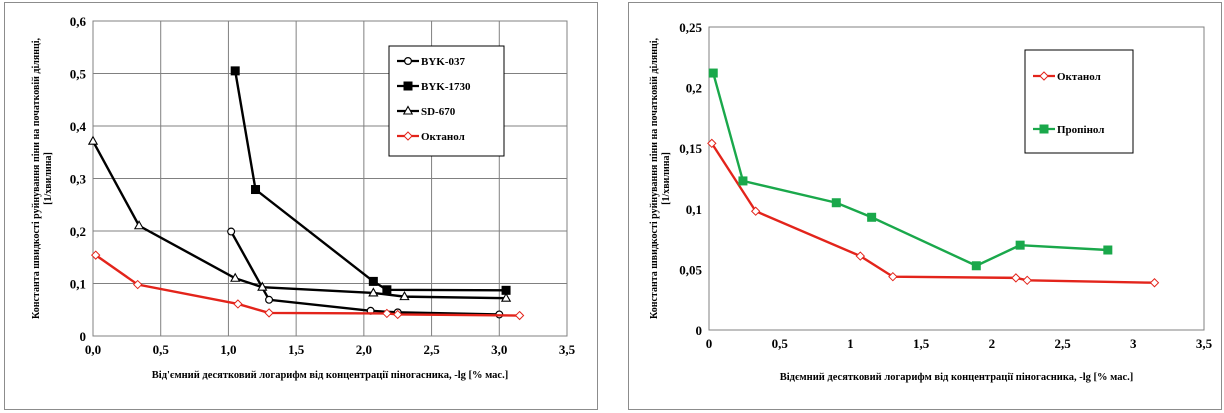 The width and height of the screenshot is (1224, 413). What do you see at coordinates (78, 21) in the screenshot?
I see `chart-1-ytick-label: 0,6` at bounding box center [78, 21].